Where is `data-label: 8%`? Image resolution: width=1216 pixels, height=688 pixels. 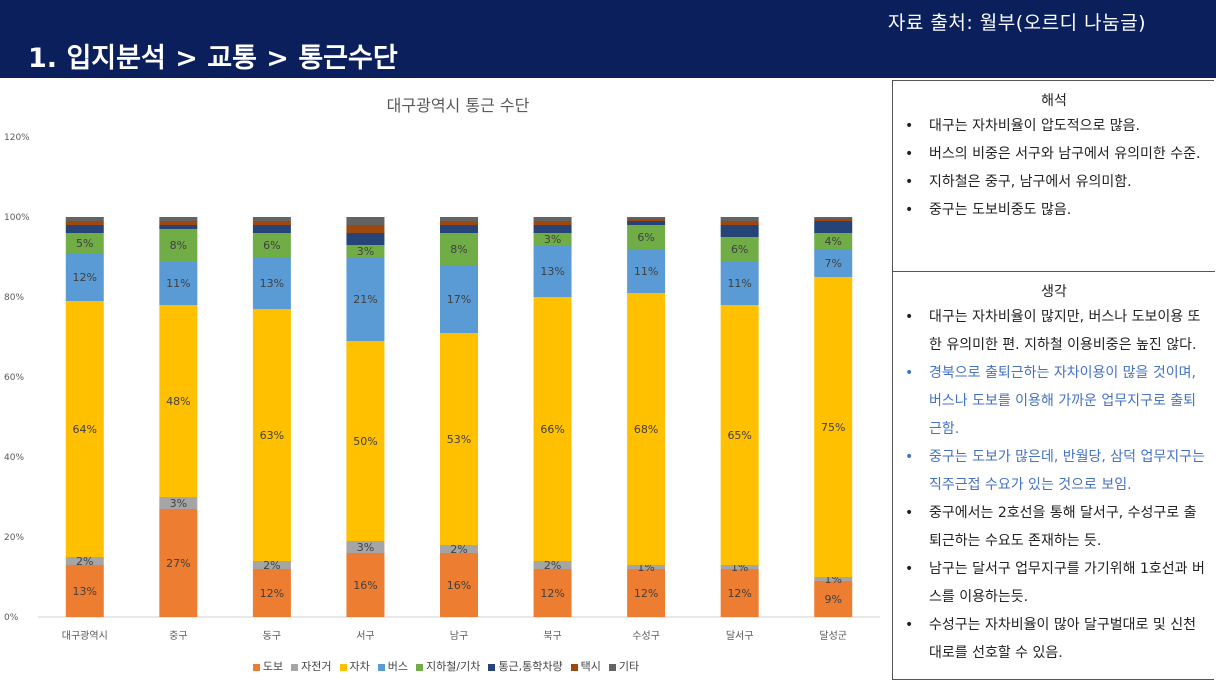 data-label: 8% is located at coordinates (458, 249).